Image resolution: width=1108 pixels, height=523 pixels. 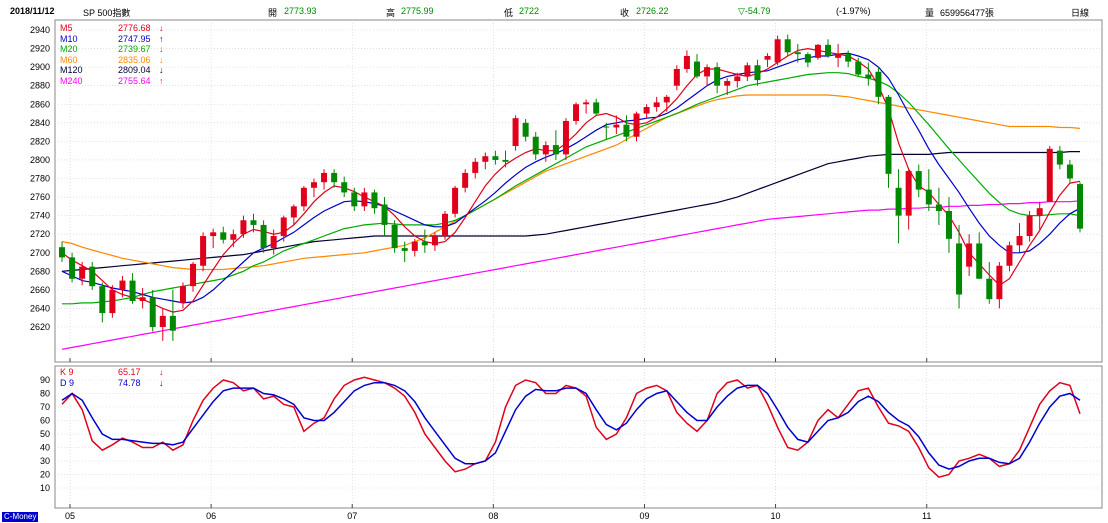 I want to click on legend-name: M120, so click(x=71, y=70).